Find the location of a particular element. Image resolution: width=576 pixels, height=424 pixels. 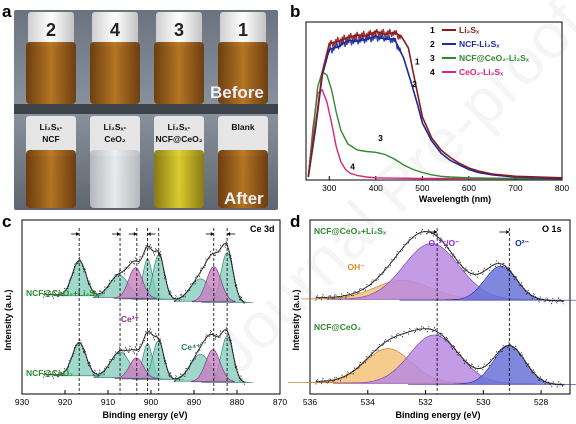

vial-number: 1 is located at coordinates (243, 30).